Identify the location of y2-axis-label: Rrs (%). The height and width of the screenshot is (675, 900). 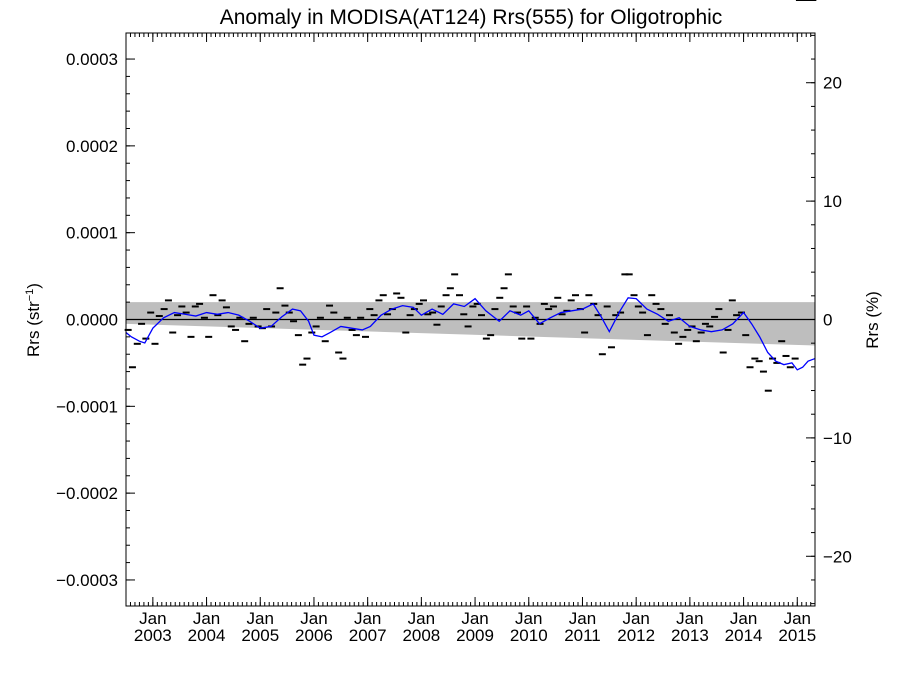
(872, 320).